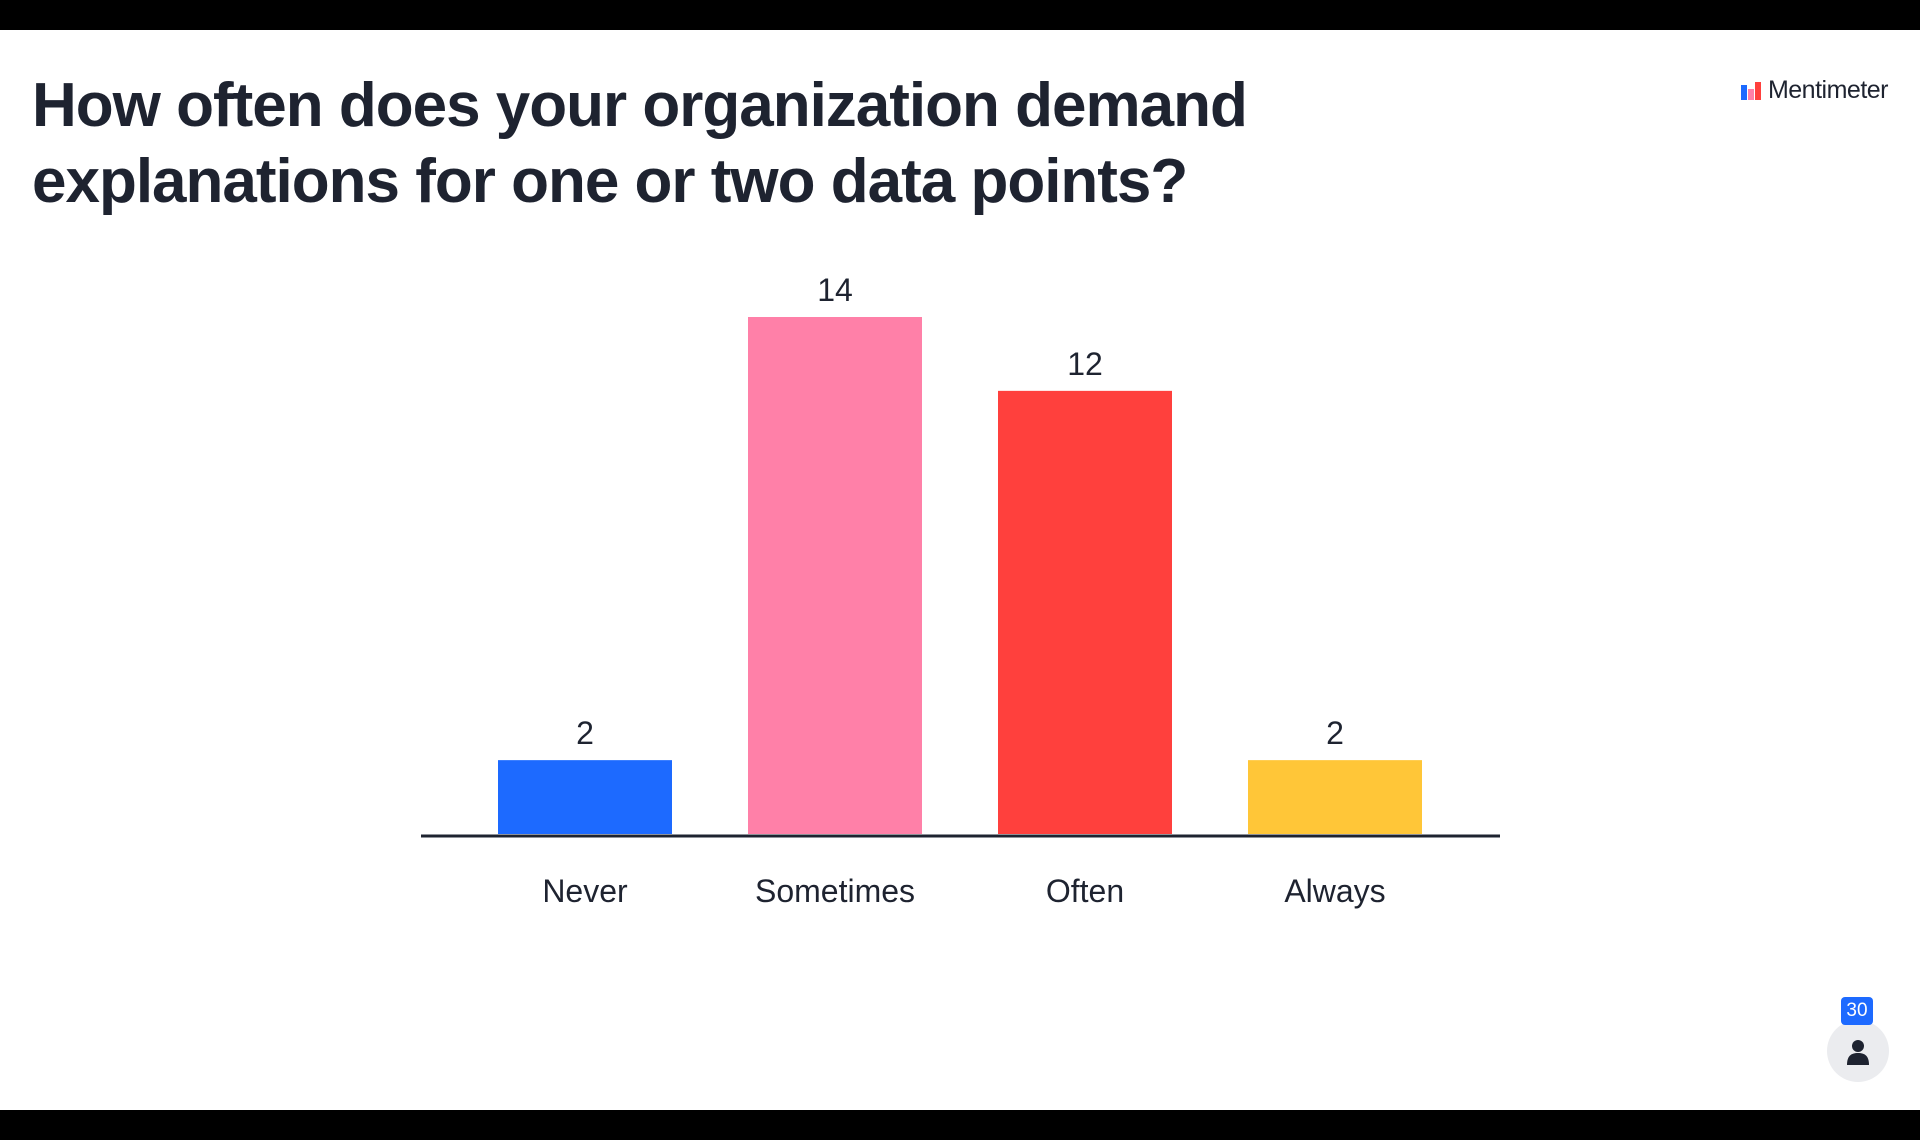 This screenshot has height=1140, width=1920. I want to click on bar-never, so click(585, 797).